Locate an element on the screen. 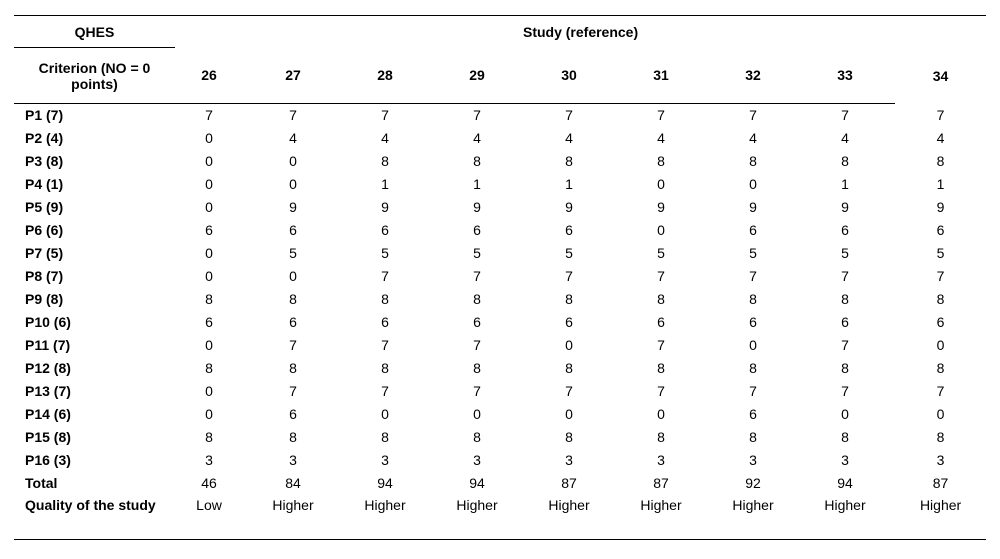 Image resolution: width=1000 pixels, height=559 pixels. table-row: P16 (3) 3 3 3 3 3 3 3 3 3 is located at coordinates (500, 460).